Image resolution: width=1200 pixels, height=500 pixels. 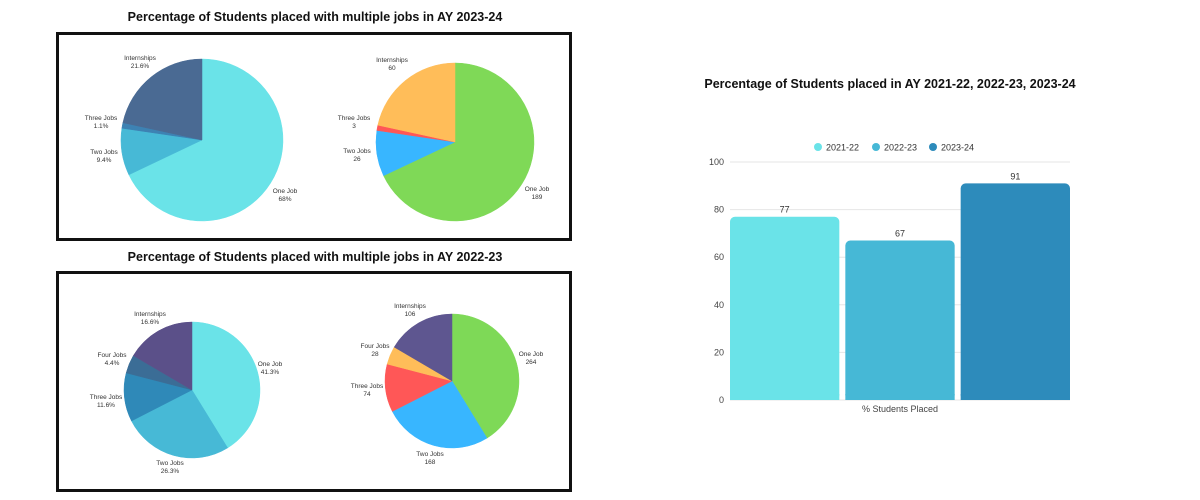 What do you see at coordinates (112, 363) in the screenshot?
I see `pie-value-four-jobs: 4.4%` at bounding box center [112, 363].